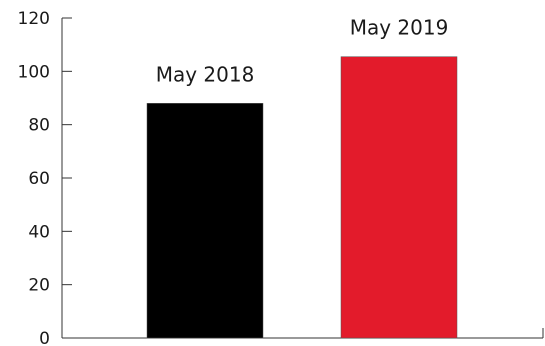  Describe the element at coordinates (39, 286) in the screenshot. I see `y-tick-label: 20` at that location.